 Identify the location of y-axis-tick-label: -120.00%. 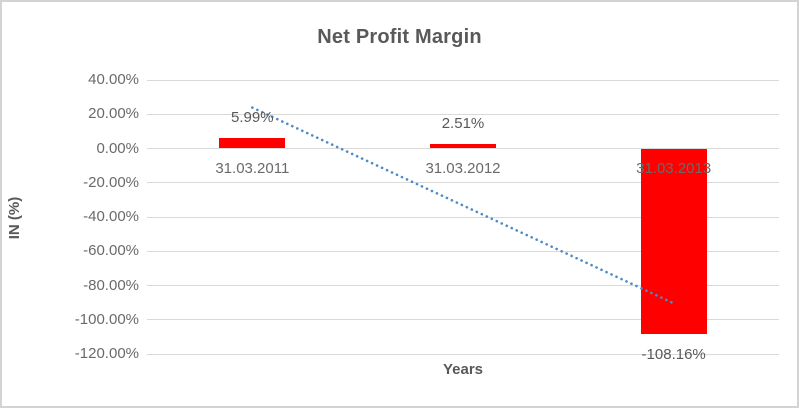
(106, 353).